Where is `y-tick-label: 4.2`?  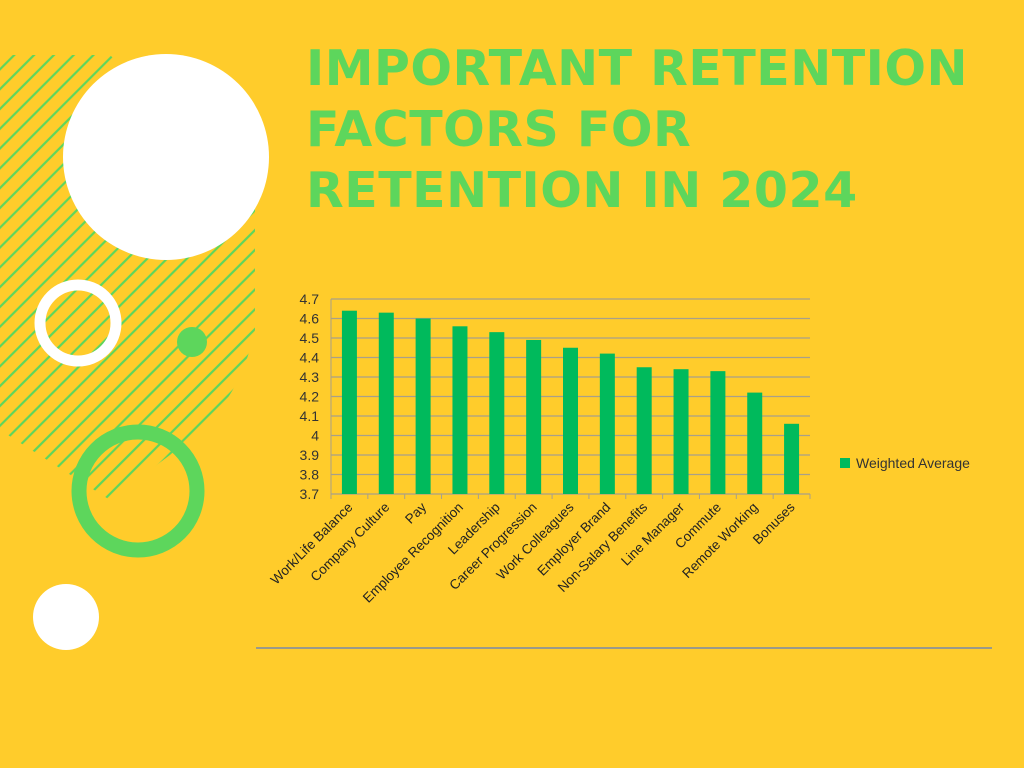
y-tick-label: 4.2 is located at coordinates (310, 397).